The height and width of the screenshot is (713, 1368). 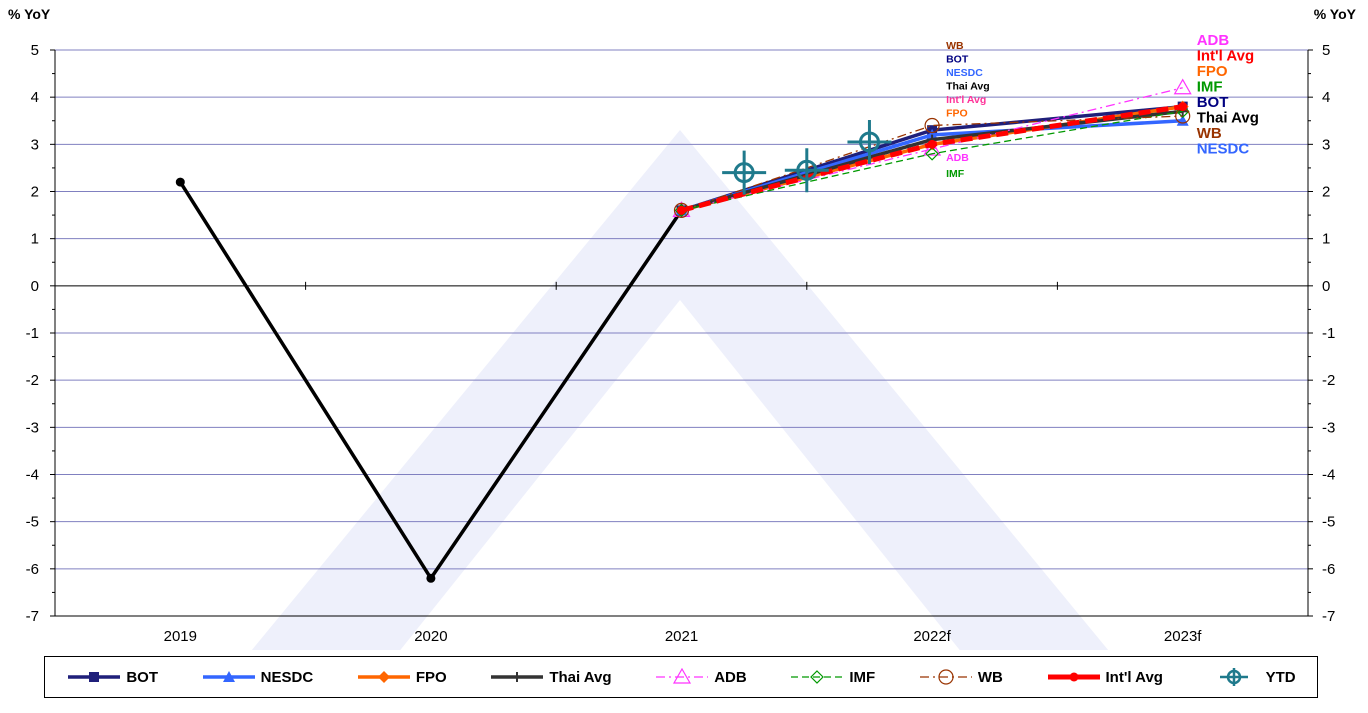 I want to click on y-tick-label-left: -1, so click(x=32, y=333).